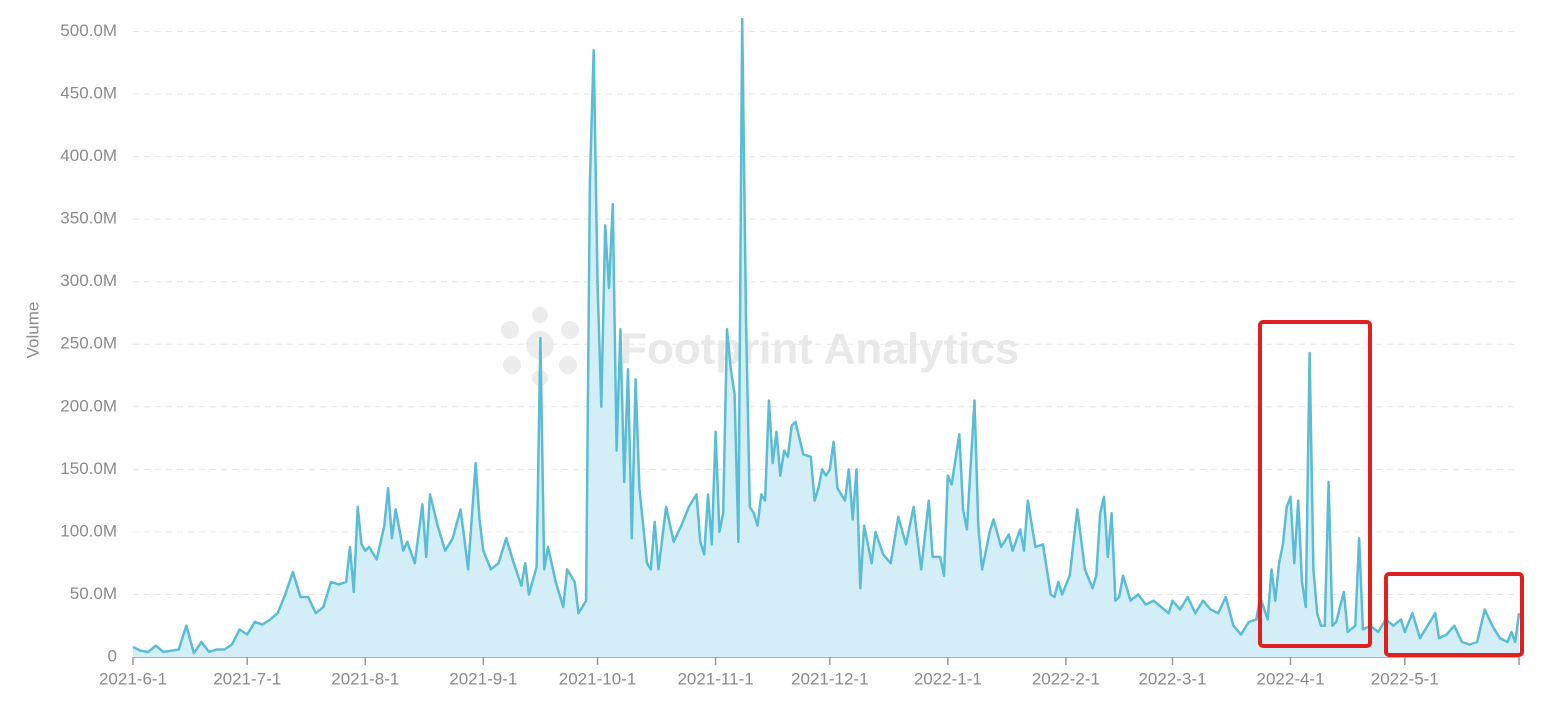 The height and width of the screenshot is (703, 1544). Describe the element at coordinates (32, 330) in the screenshot. I see `y-axis-label: Volume` at that location.